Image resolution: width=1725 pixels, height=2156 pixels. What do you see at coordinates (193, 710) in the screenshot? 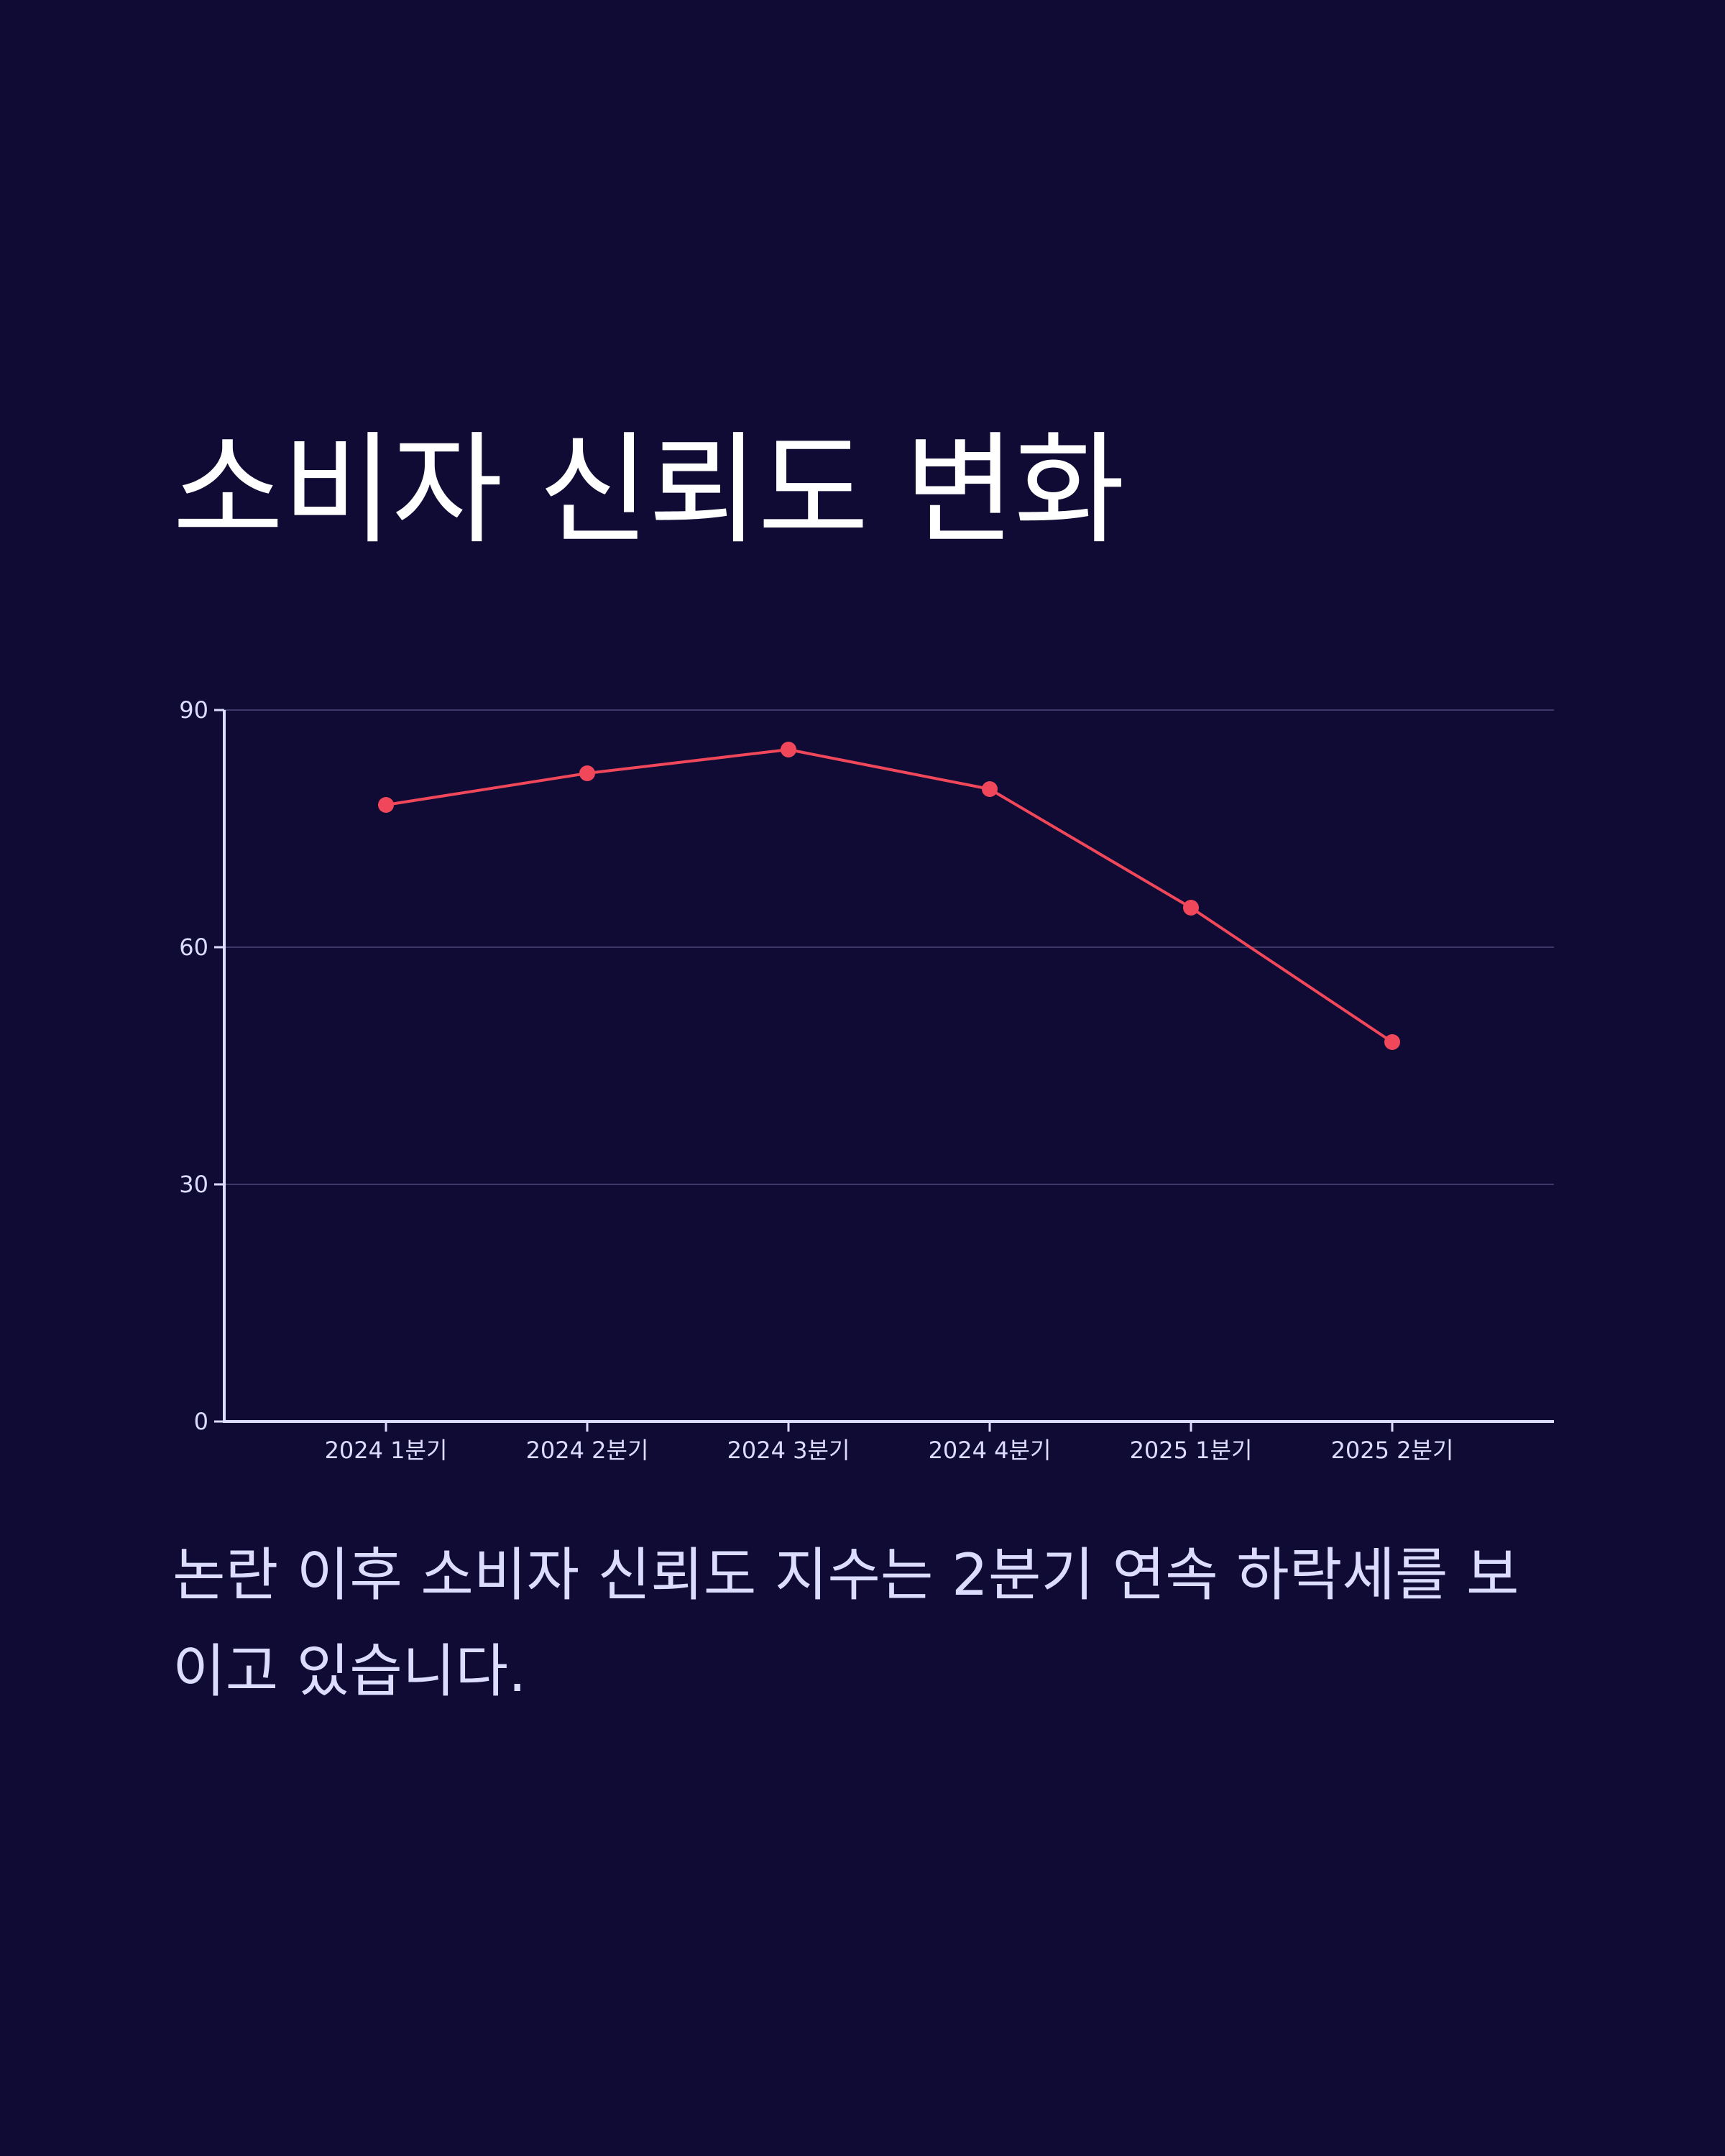
I see `y-tick-label: 90` at bounding box center [193, 710].